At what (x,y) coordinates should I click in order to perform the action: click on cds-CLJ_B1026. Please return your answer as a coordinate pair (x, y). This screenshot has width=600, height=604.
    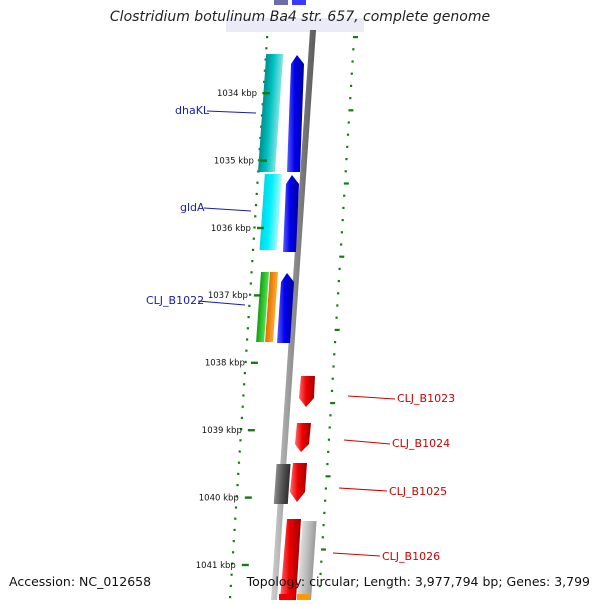
    Looking at the image, I should click on (290, 559).